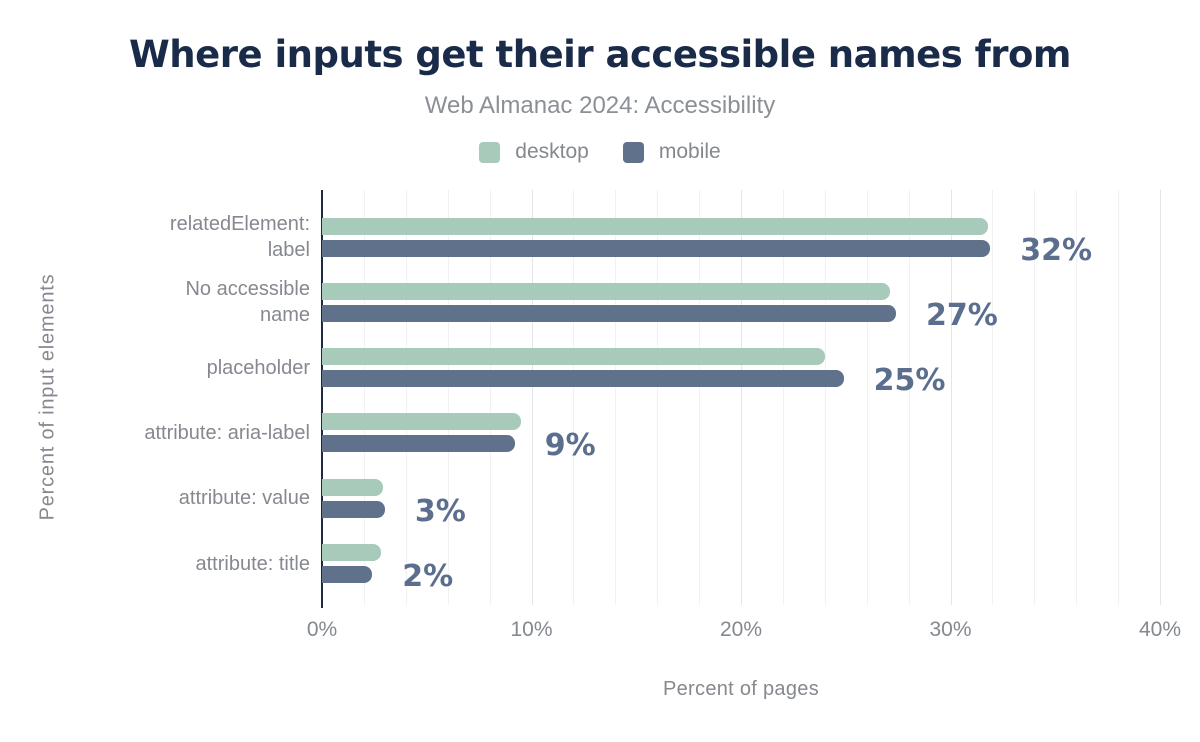  What do you see at coordinates (633, 152) in the screenshot?
I see `mobile-series-swatch-icon` at bounding box center [633, 152].